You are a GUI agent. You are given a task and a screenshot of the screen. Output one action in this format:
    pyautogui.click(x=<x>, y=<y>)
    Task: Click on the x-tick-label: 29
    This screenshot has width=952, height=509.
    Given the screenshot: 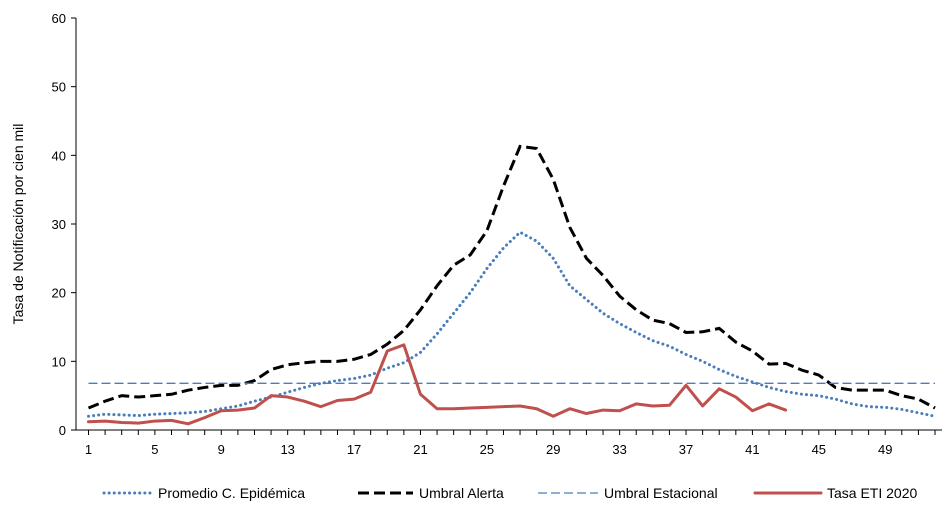 What is the action you would take?
    pyautogui.click(x=553, y=449)
    